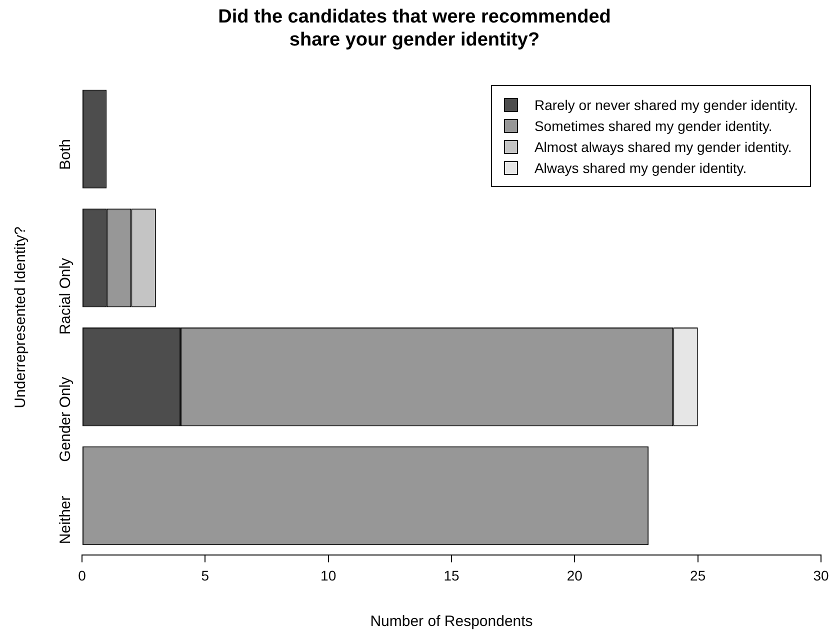 The width and height of the screenshot is (835, 639). Describe the element at coordinates (663, 146) in the screenshot. I see `legend-label: Almost always shared my gender identity.` at that location.